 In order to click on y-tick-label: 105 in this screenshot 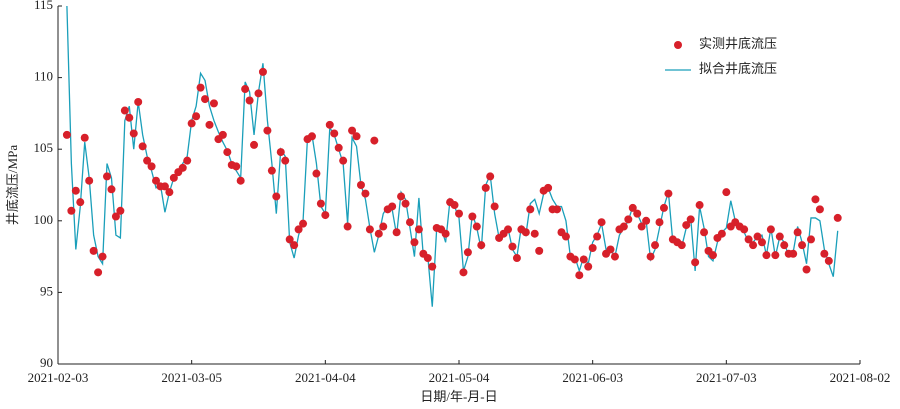, I will do `click(44, 147)`.